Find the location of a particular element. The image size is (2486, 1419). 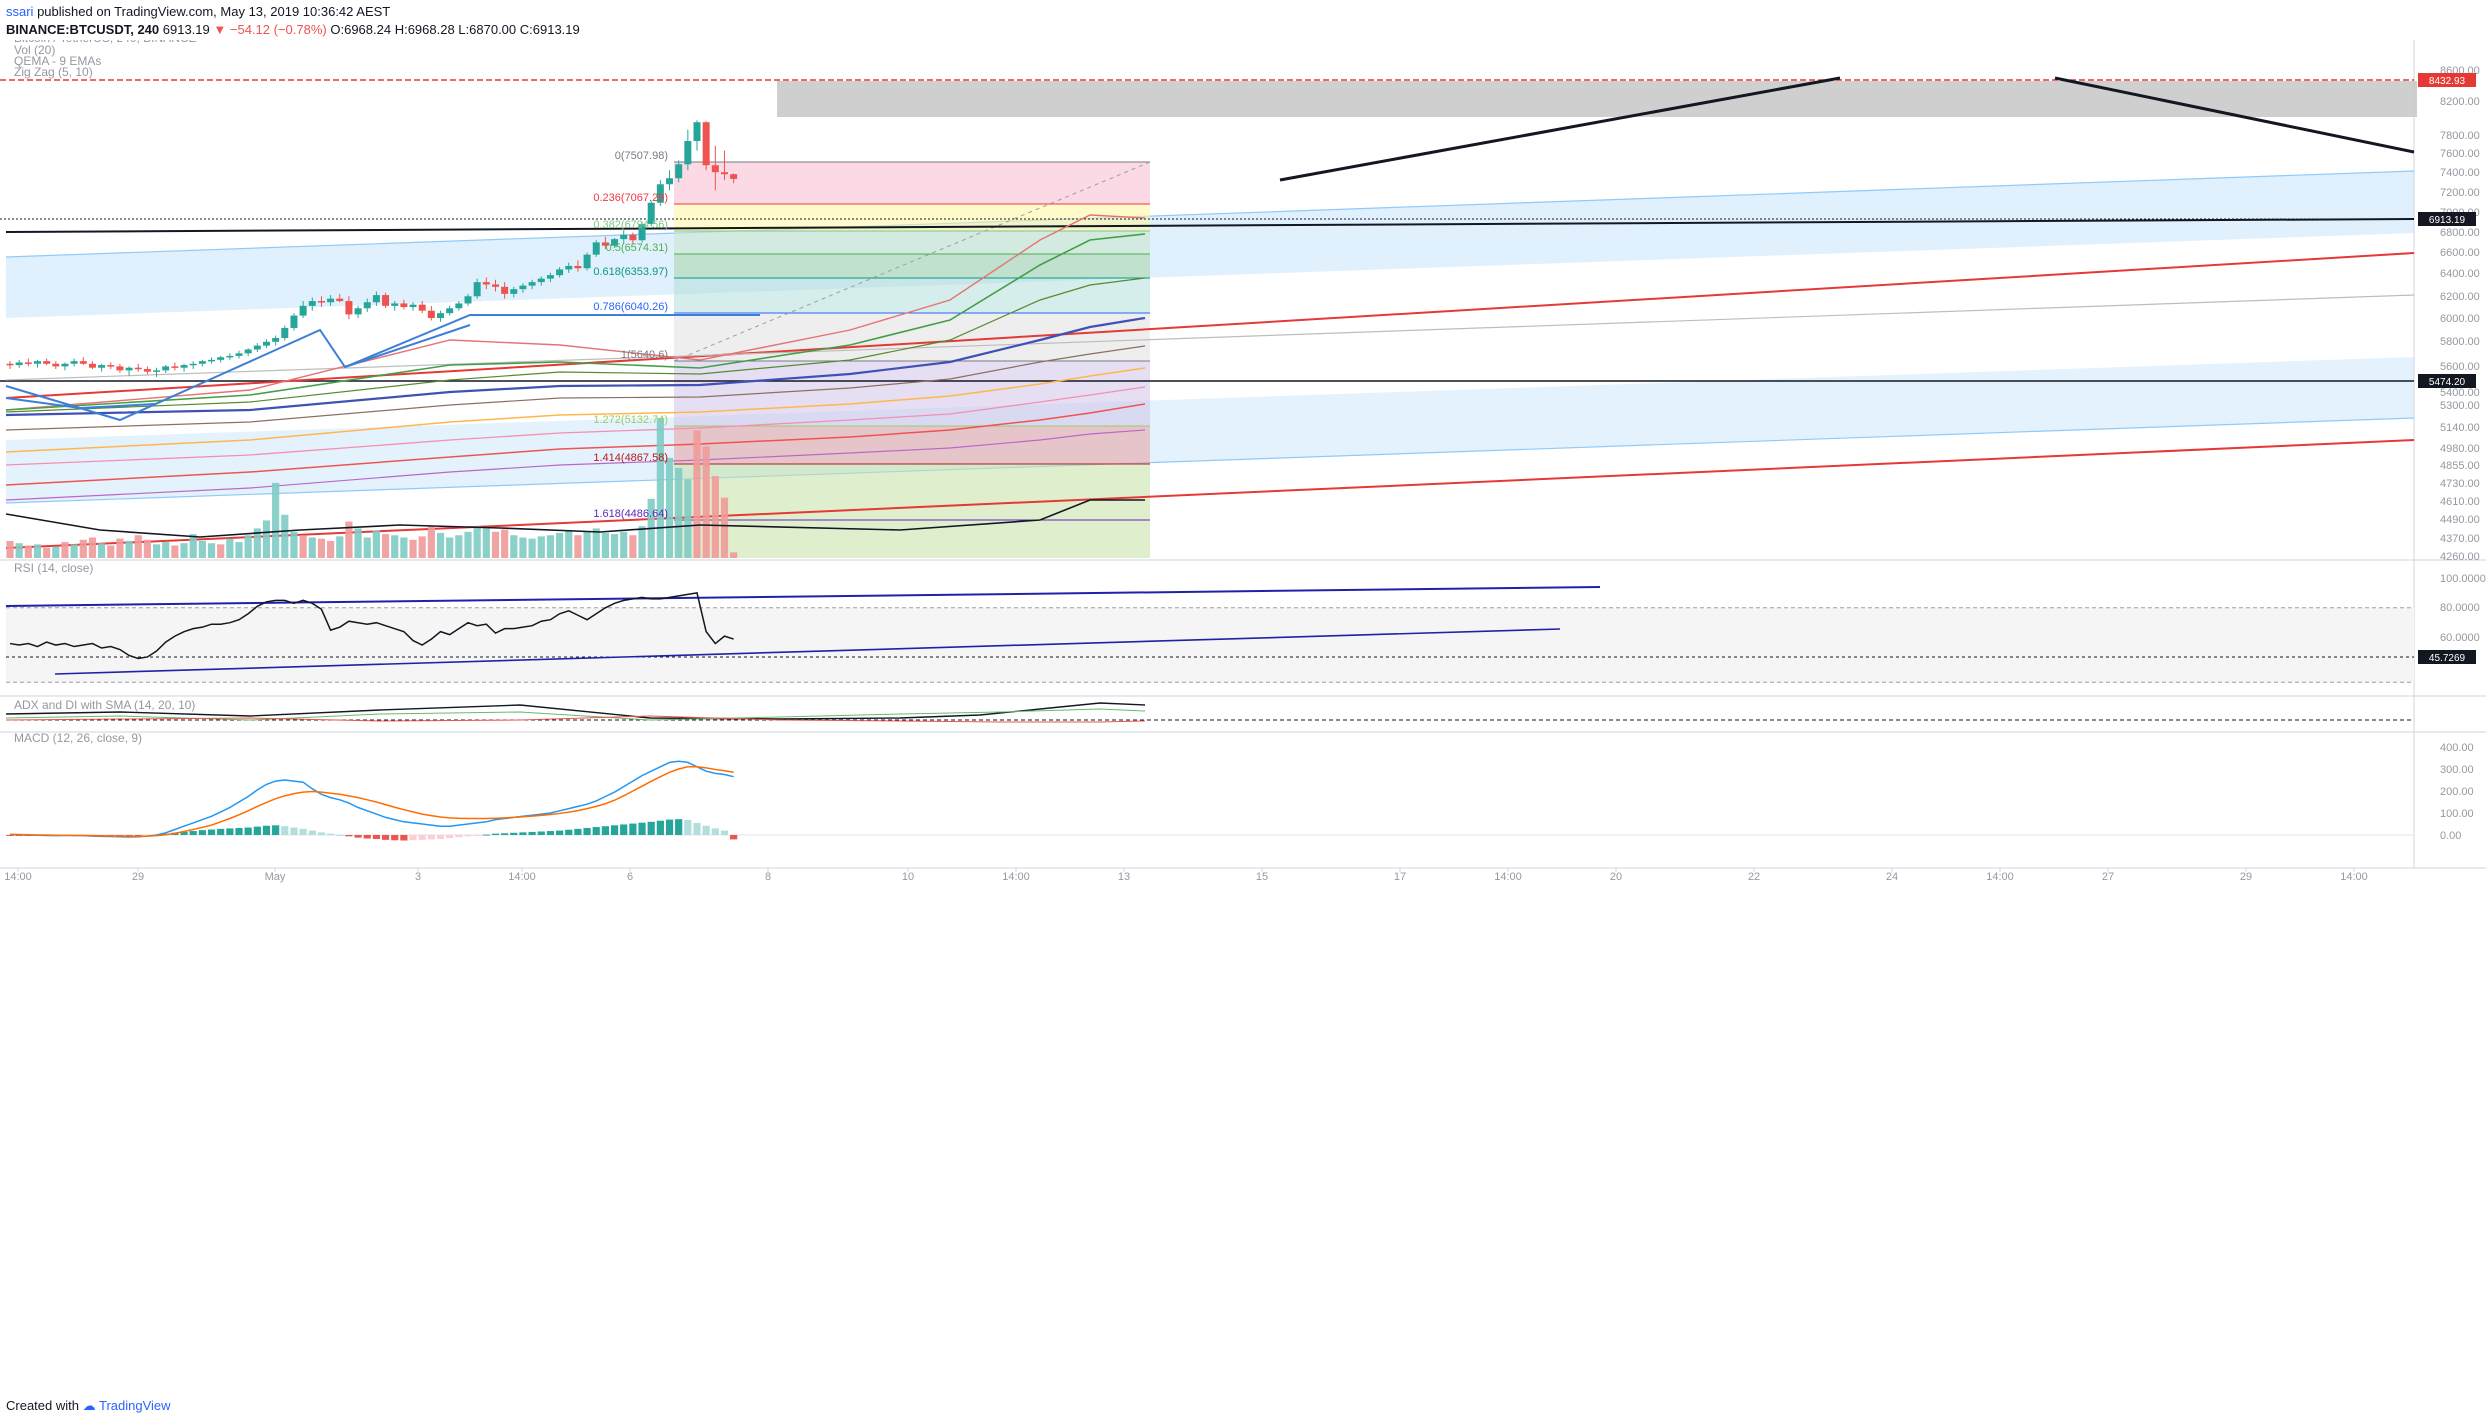

channel-lower-edge is located at coordinates (1210, 460).